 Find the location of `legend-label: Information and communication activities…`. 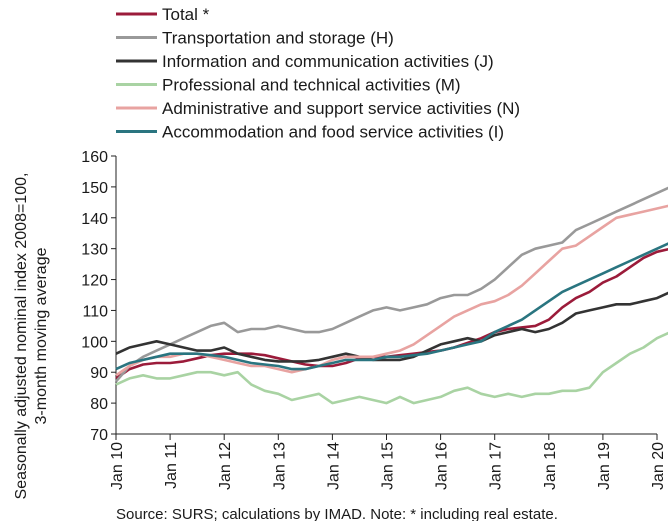

legend-label: Information and communication activities… is located at coordinates (328, 61).